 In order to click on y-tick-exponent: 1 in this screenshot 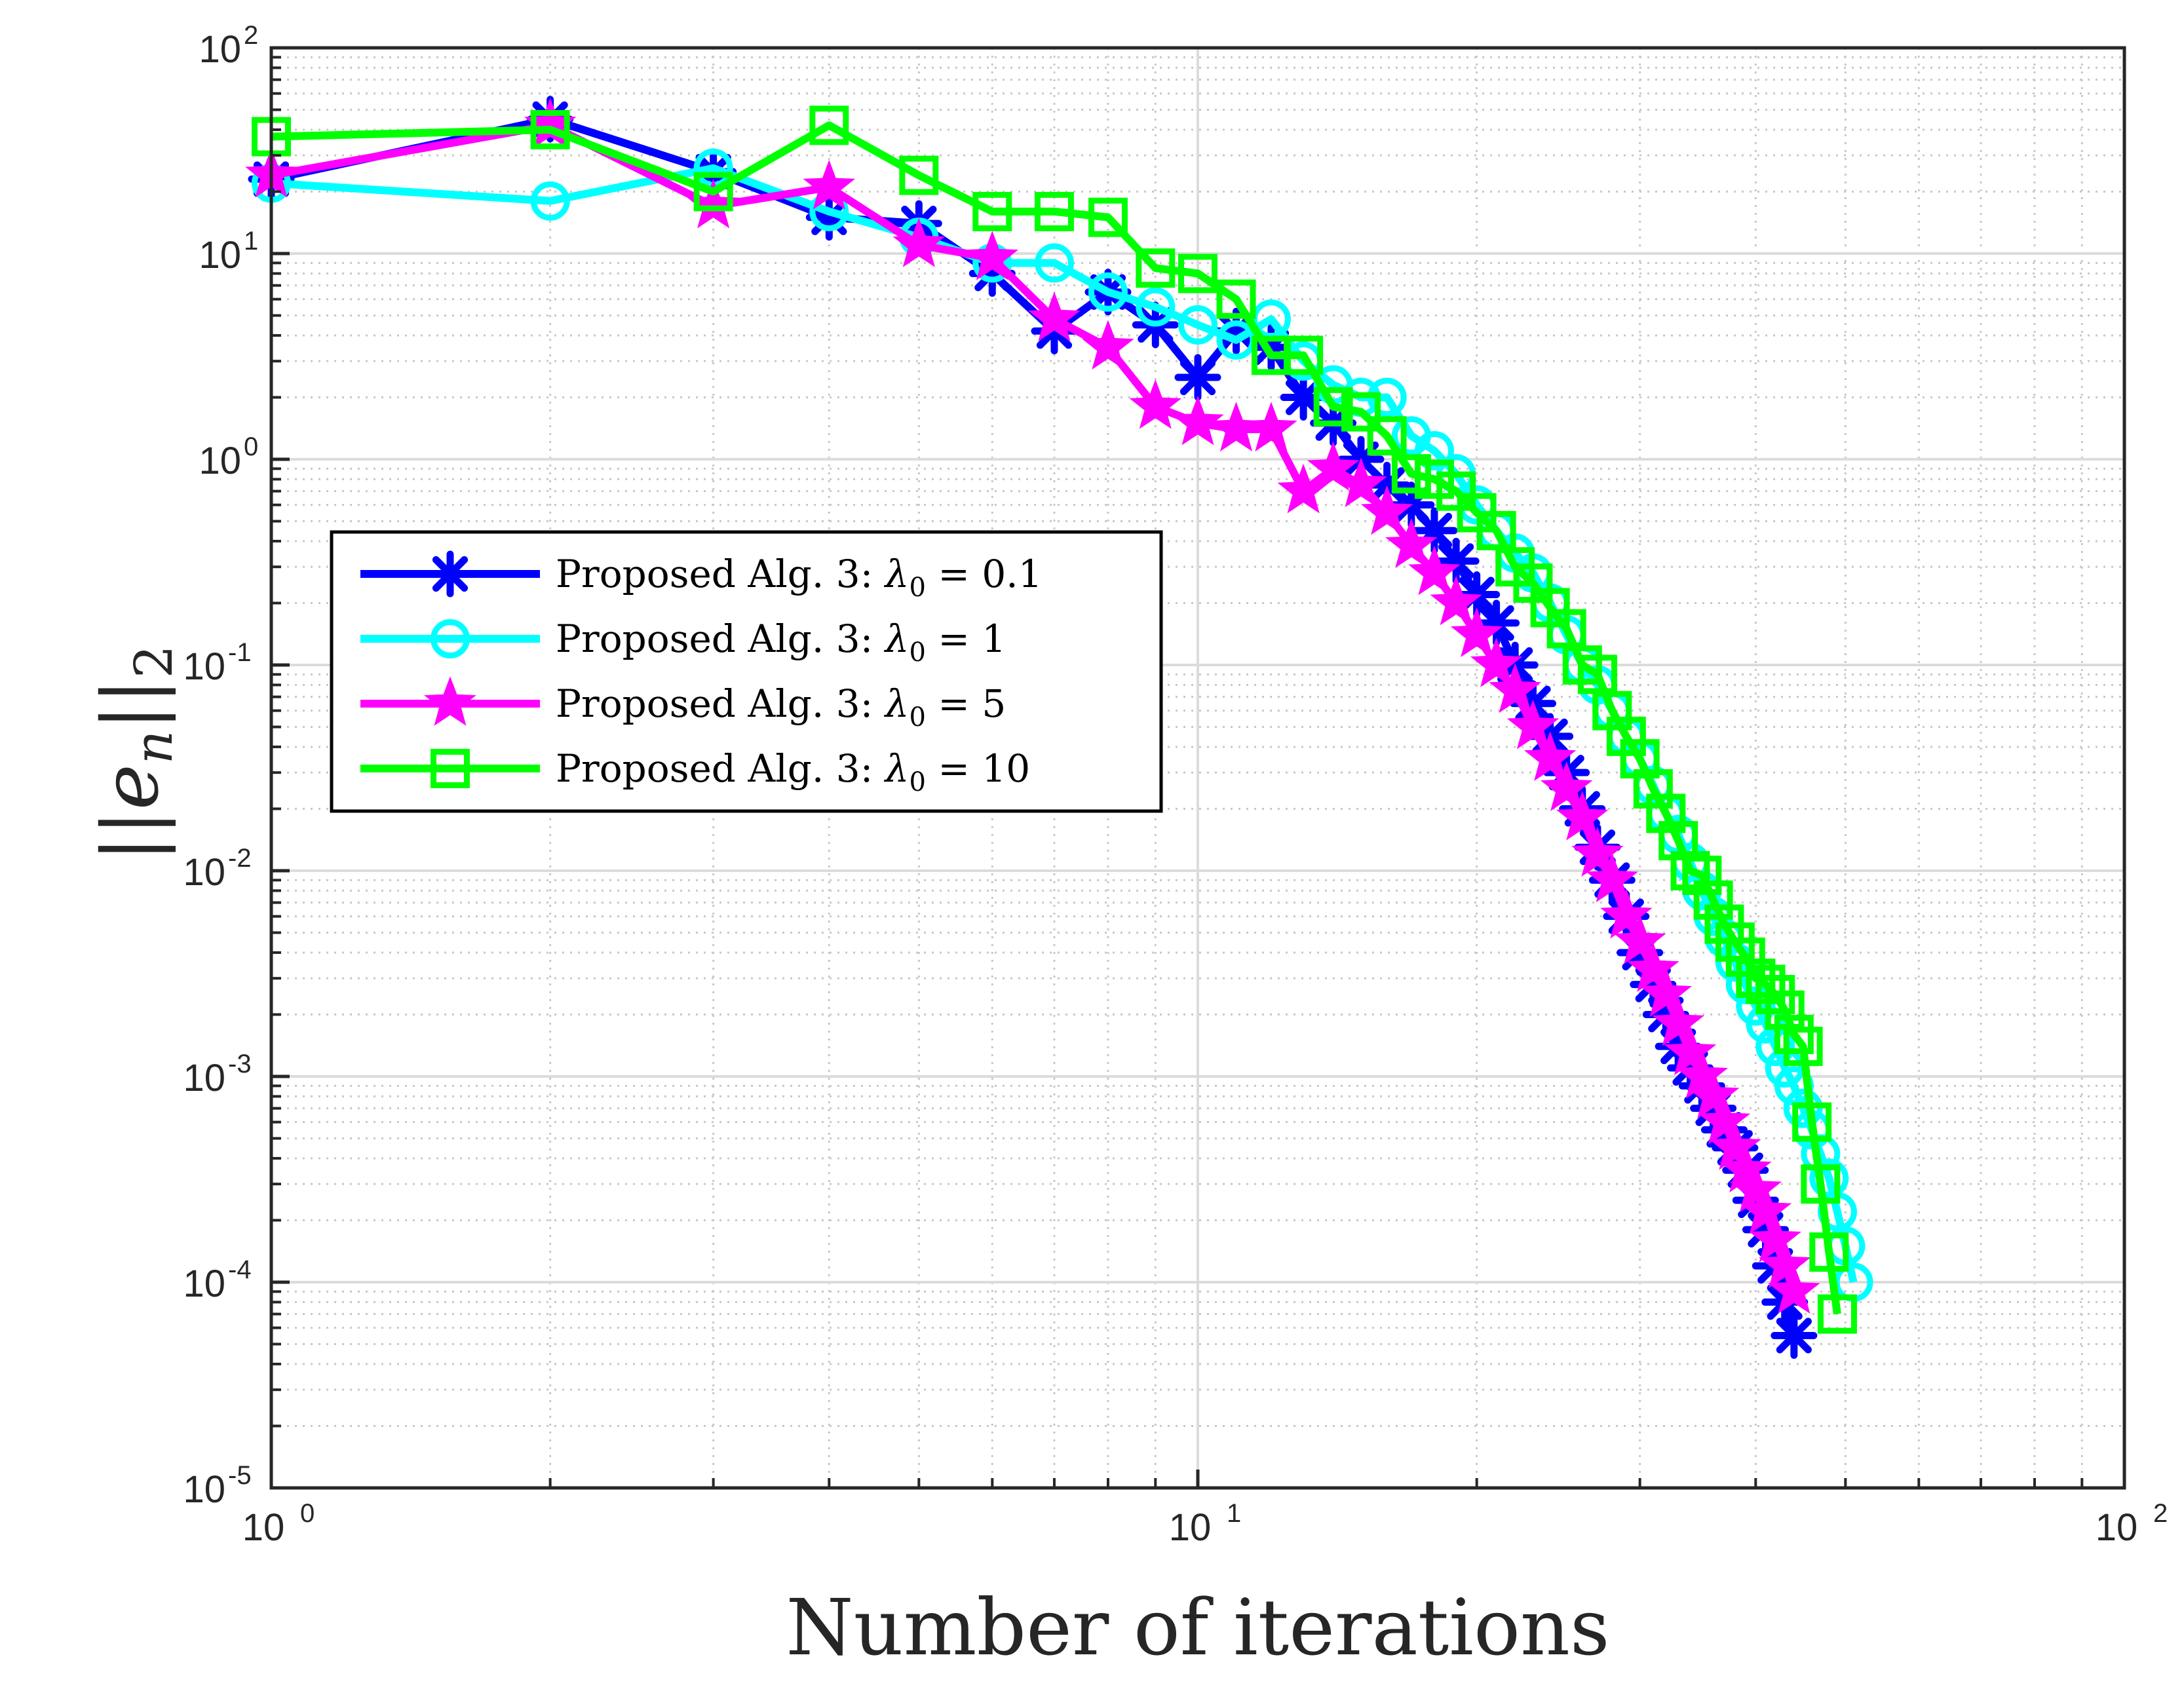, I will do `click(251, 241)`.